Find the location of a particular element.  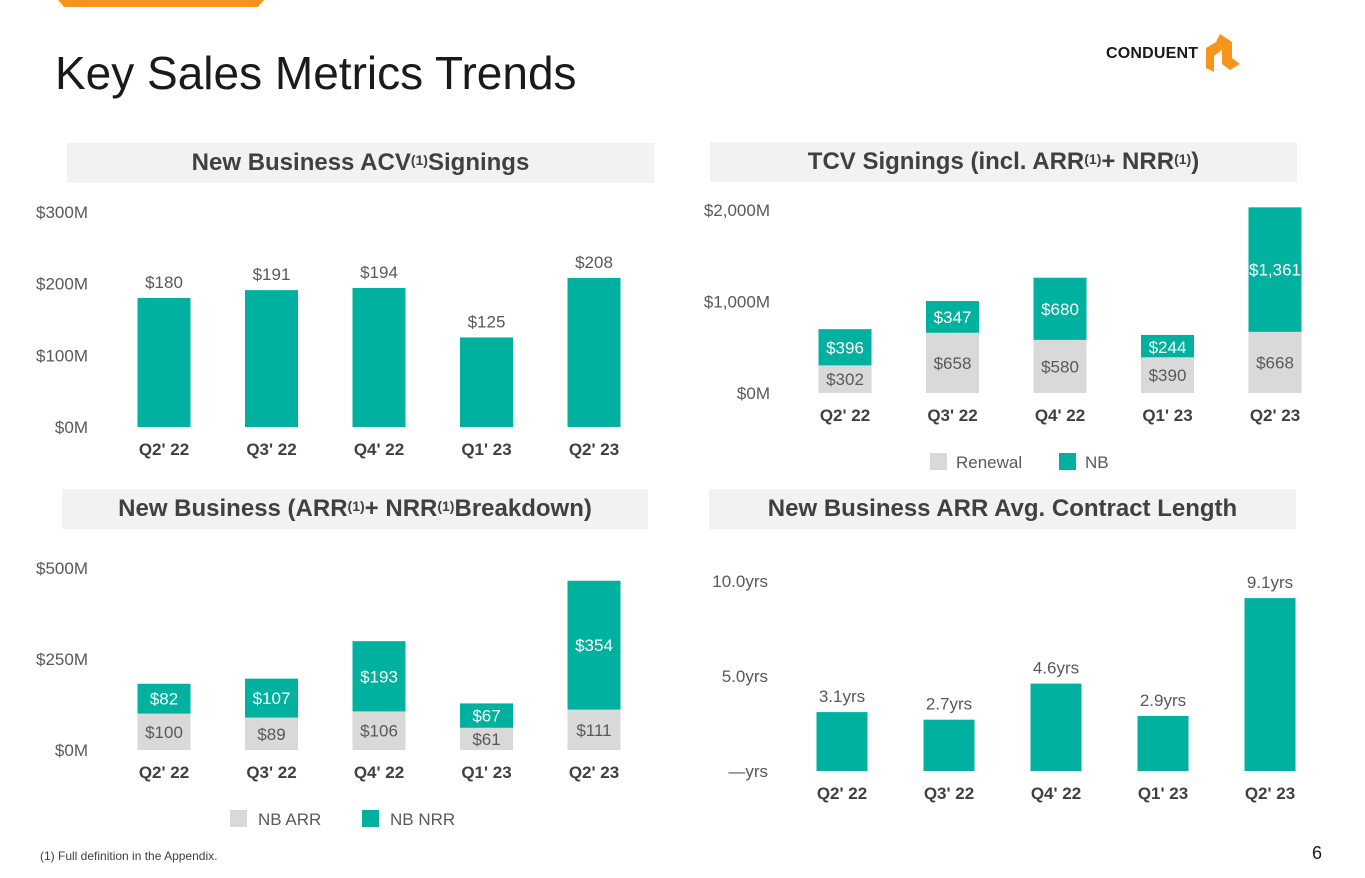

arr-nrr-chart-title: New Business (ARR (1) + NRR (1) Breakdown) is located at coordinates (355, 509).